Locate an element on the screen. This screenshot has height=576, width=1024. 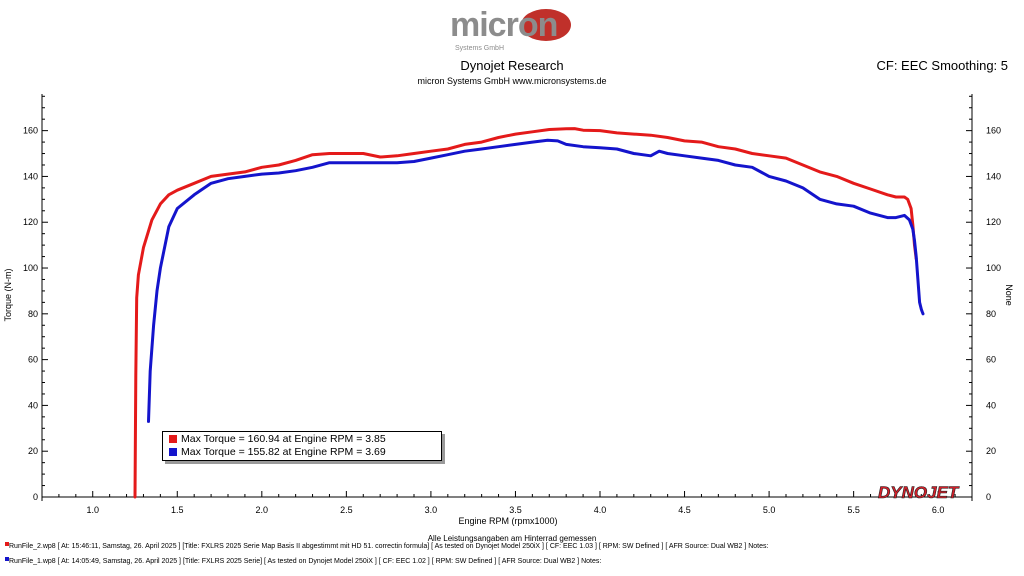
x-tick-label: 6.0 is located at coordinates (938, 510).